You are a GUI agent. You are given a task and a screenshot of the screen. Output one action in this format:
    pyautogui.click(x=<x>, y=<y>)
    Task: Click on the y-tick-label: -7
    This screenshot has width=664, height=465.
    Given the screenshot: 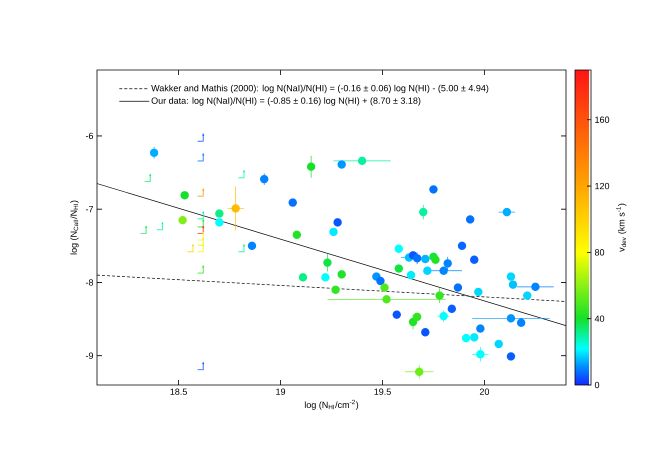 What is the action you would take?
    pyautogui.click(x=90, y=209)
    